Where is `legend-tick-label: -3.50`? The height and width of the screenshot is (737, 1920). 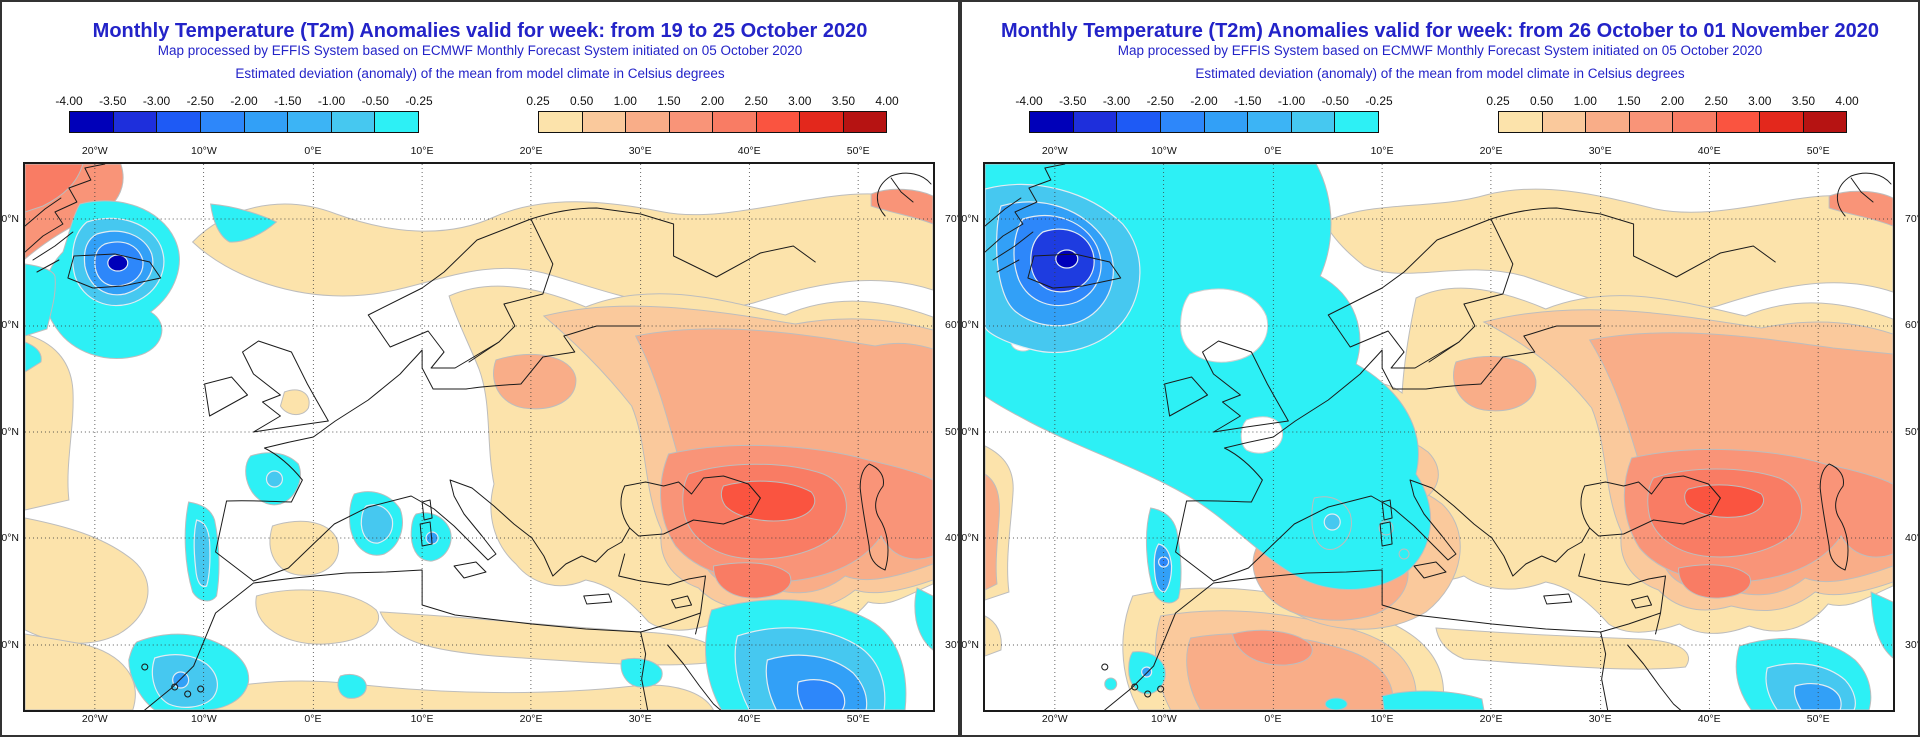 legend-tick-label: -3.50 is located at coordinates (113, 101).